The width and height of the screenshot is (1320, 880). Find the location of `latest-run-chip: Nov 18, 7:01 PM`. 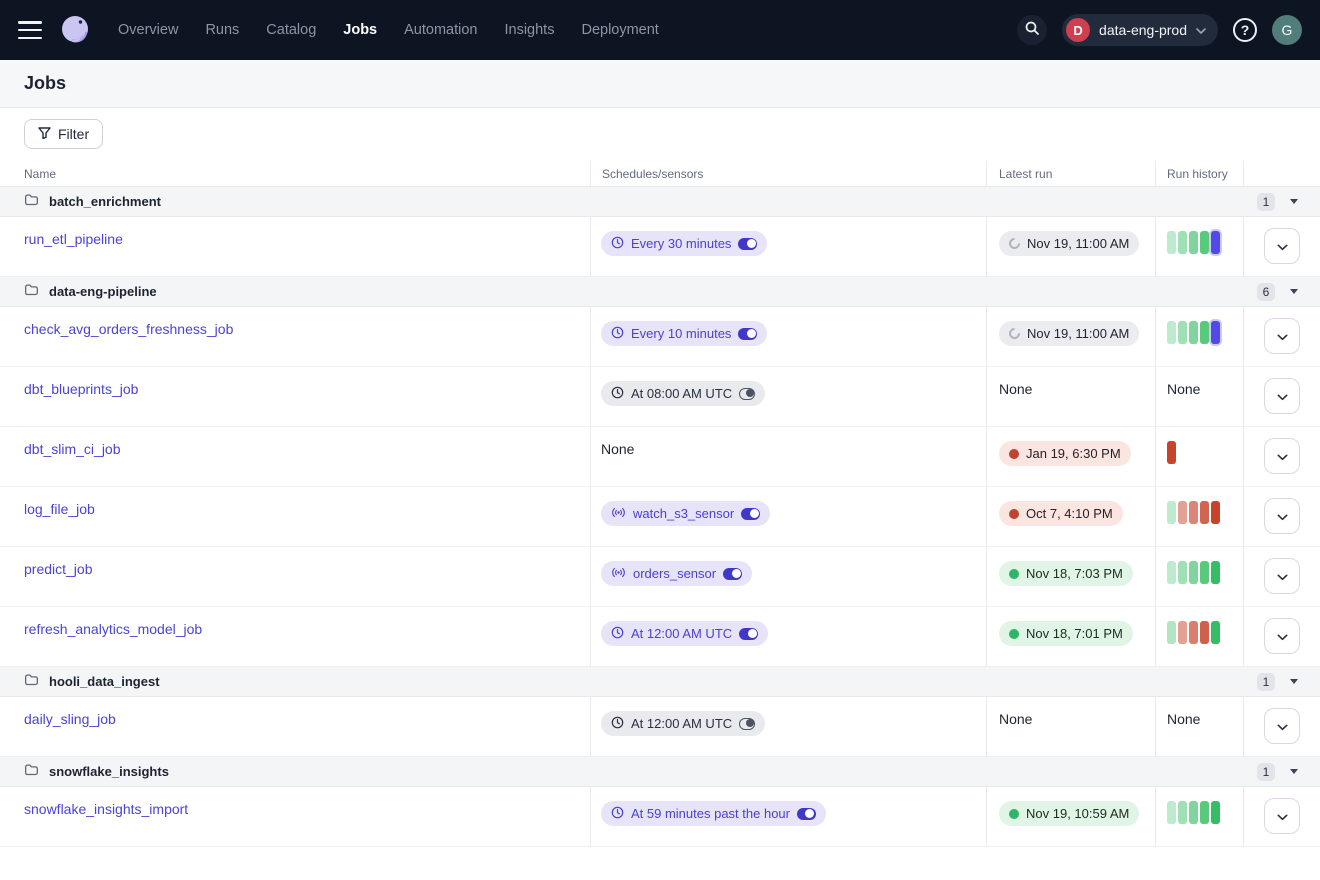

latest-run-chip: Nov 18, 7:01 PM is located at coordinates (1066, 633).